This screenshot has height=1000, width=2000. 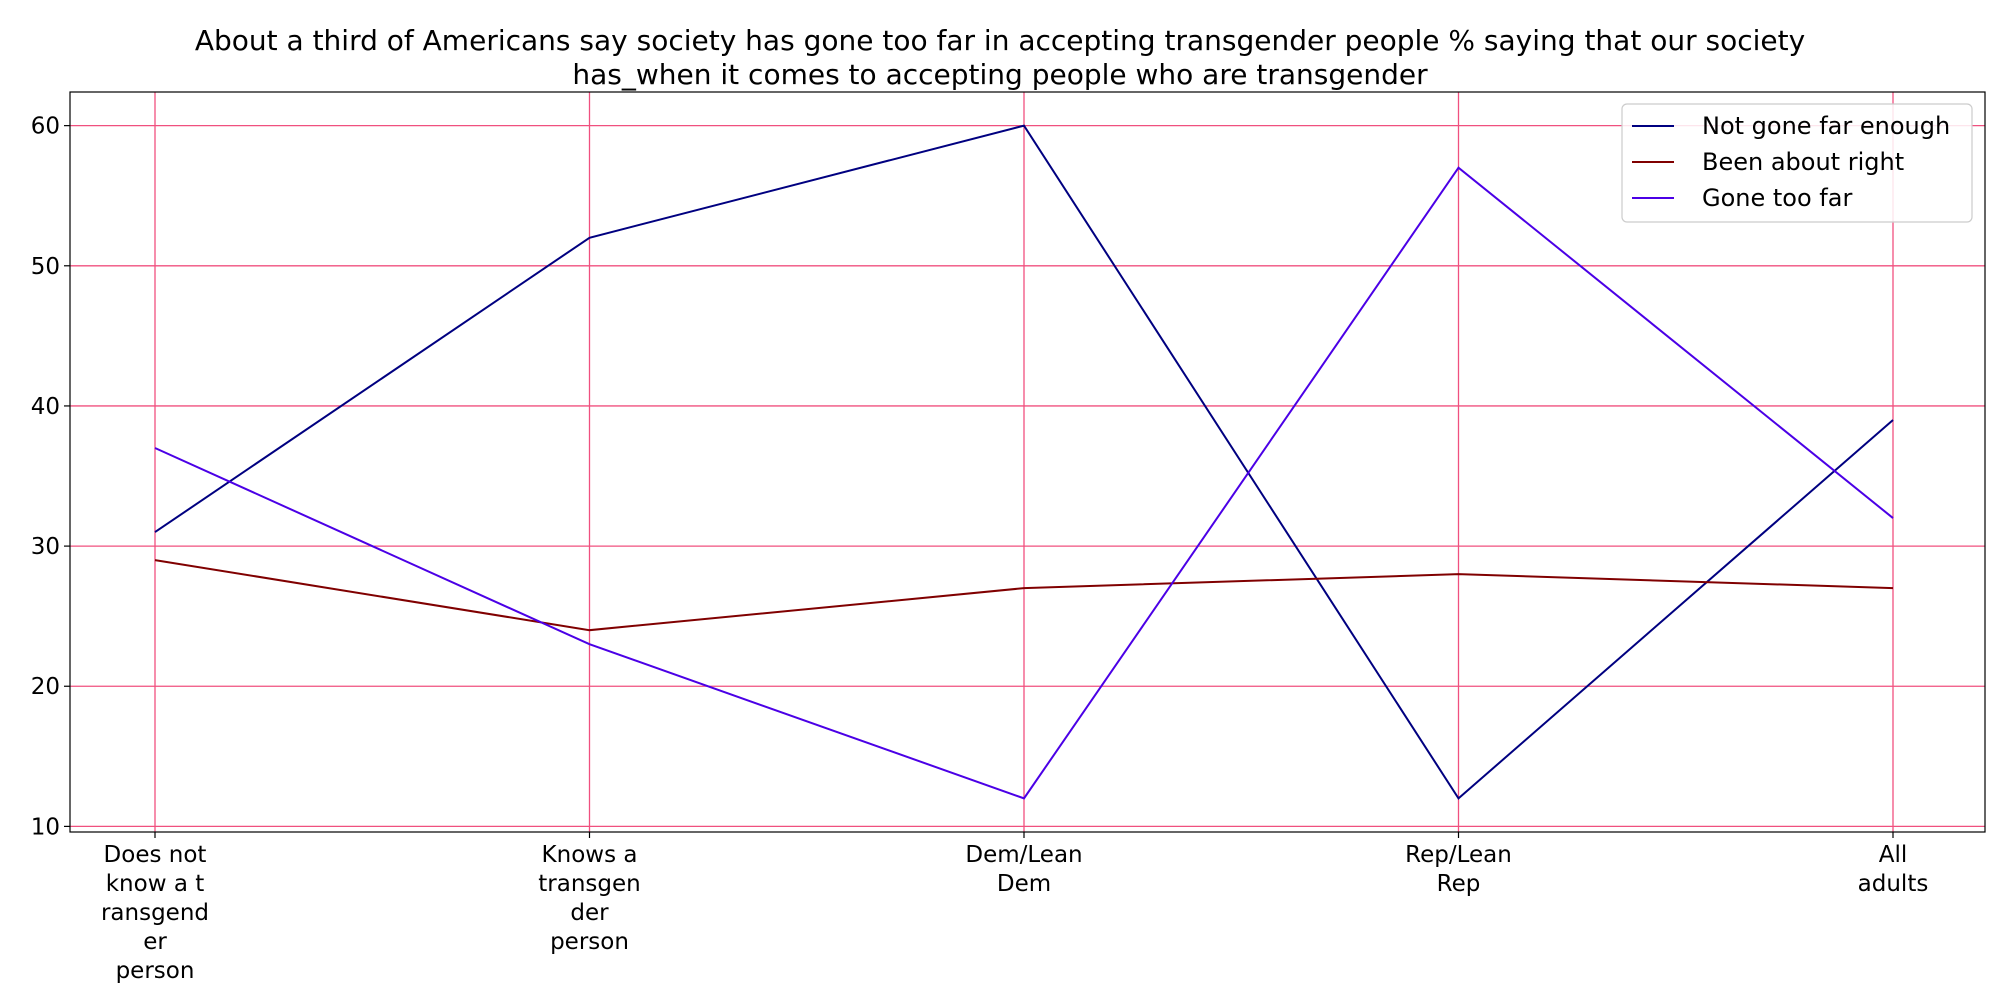 What do you see at coordinates (1777, 198) in the screenshot?
I see `legend-label-2: Gone too far` at bounding box center [1777, 198].